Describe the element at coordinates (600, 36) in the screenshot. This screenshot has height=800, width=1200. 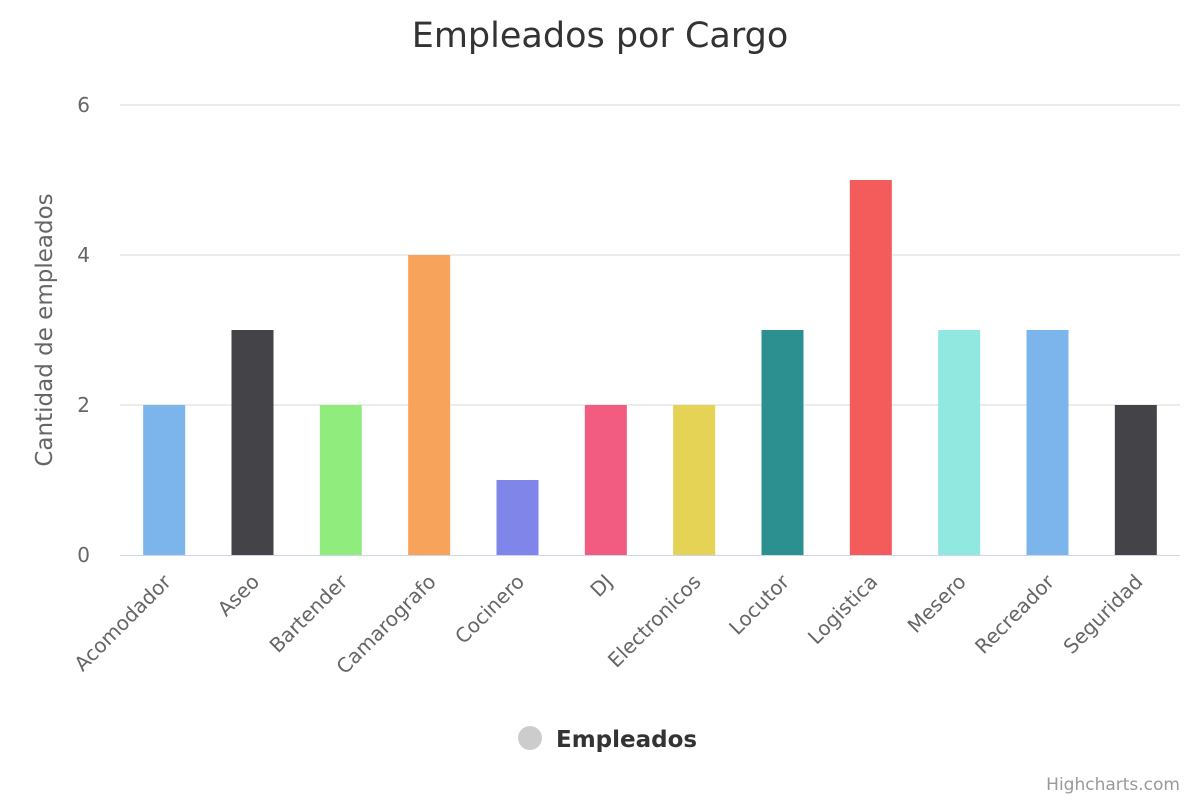
I see `chart-title: Empleados por Cargo` at that location.